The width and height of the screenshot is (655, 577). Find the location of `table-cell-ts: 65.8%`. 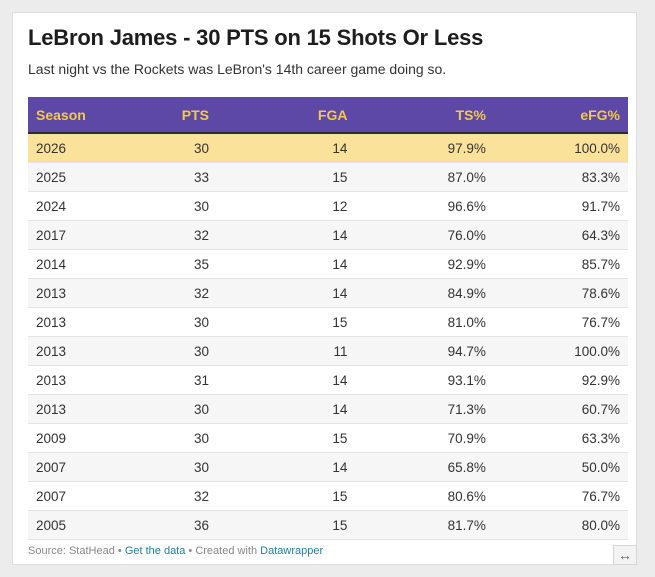

table-cell-ts: 65.8% is located at coordinates (424, 467).